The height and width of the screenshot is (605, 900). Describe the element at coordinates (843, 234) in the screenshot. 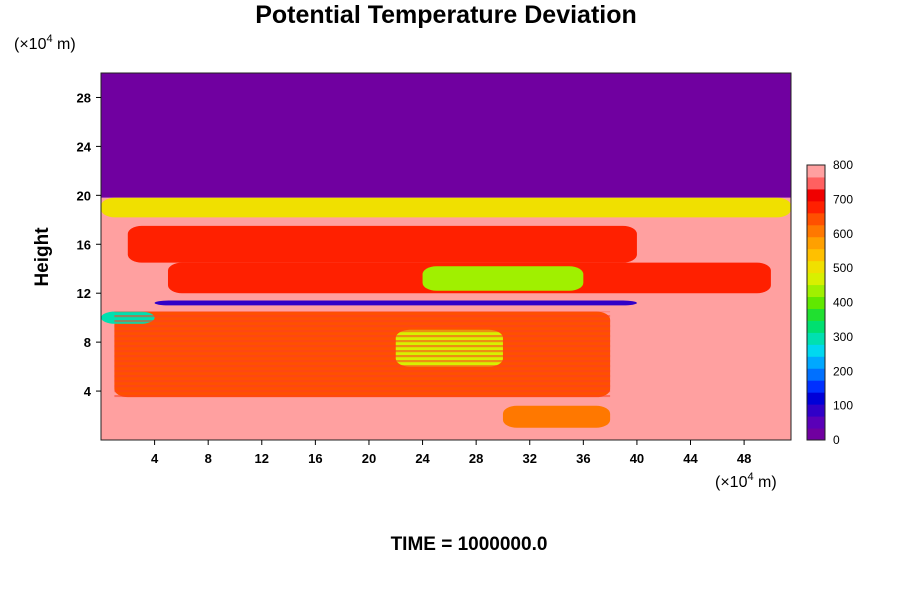

I see `colorbar-tick-label: 600` at that location.